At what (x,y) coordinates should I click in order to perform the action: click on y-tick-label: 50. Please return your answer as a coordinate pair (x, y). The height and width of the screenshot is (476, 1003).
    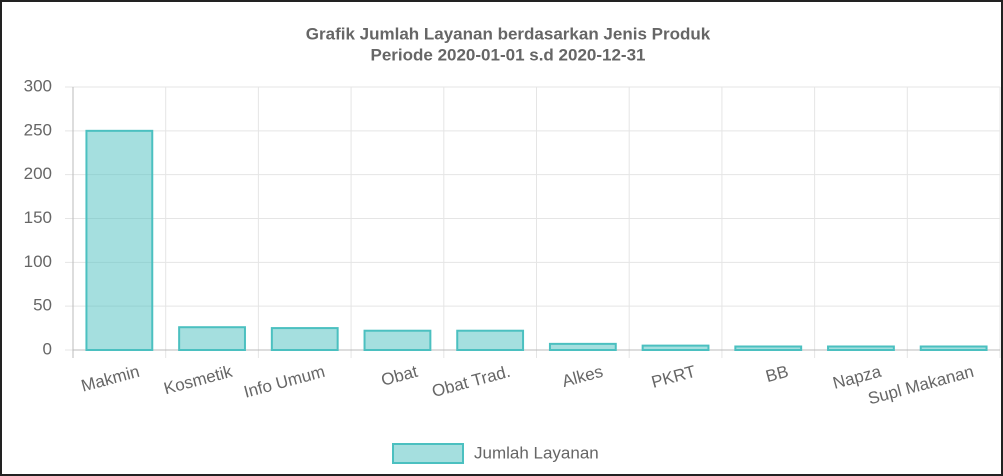
    Looking at the image, I should click on (42, 305).